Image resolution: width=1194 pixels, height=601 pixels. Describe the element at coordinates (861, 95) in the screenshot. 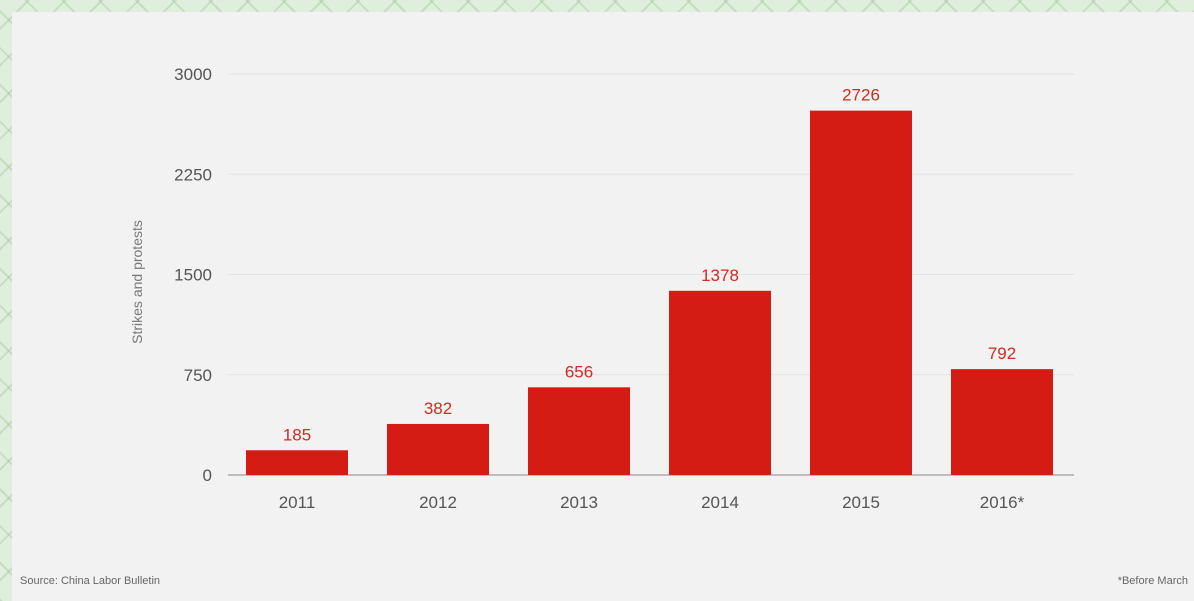

I see `data-label: 2726` at that location.